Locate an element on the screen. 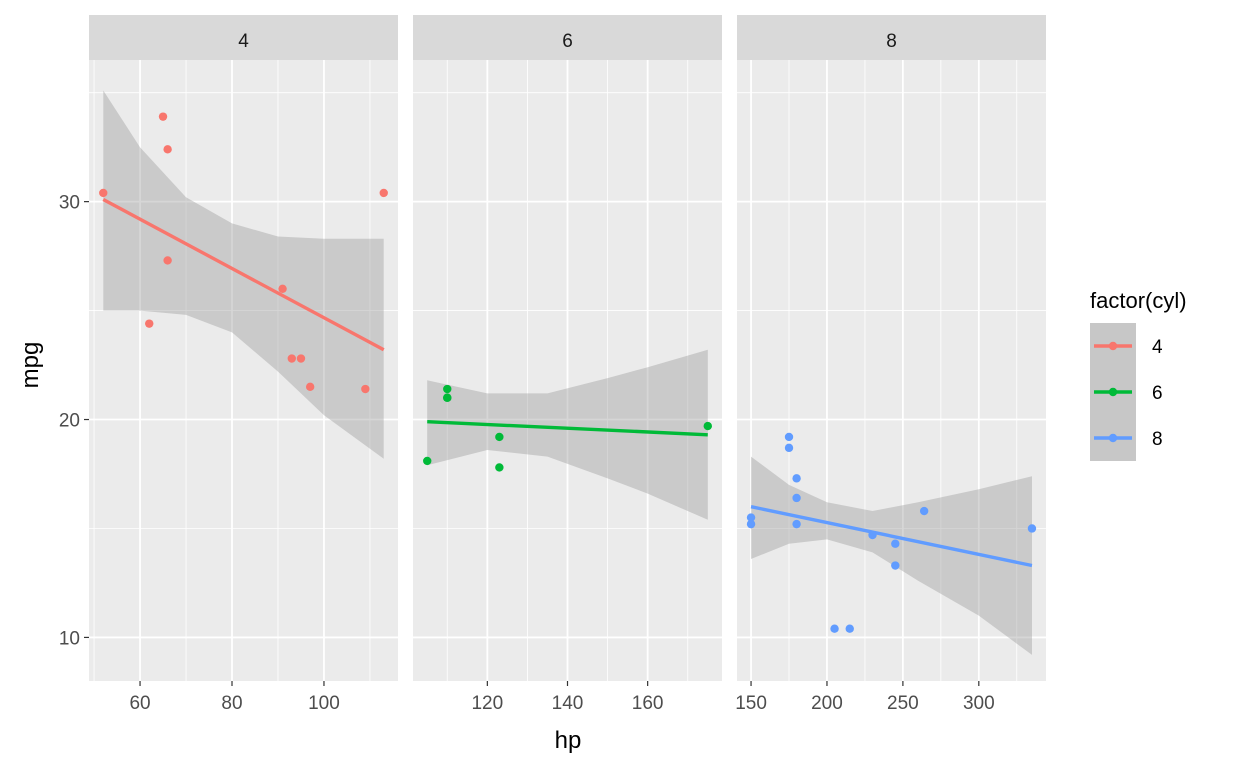 The image size is (1248, 768). x-tick-label: 160 is located at coordinates (648, 703).